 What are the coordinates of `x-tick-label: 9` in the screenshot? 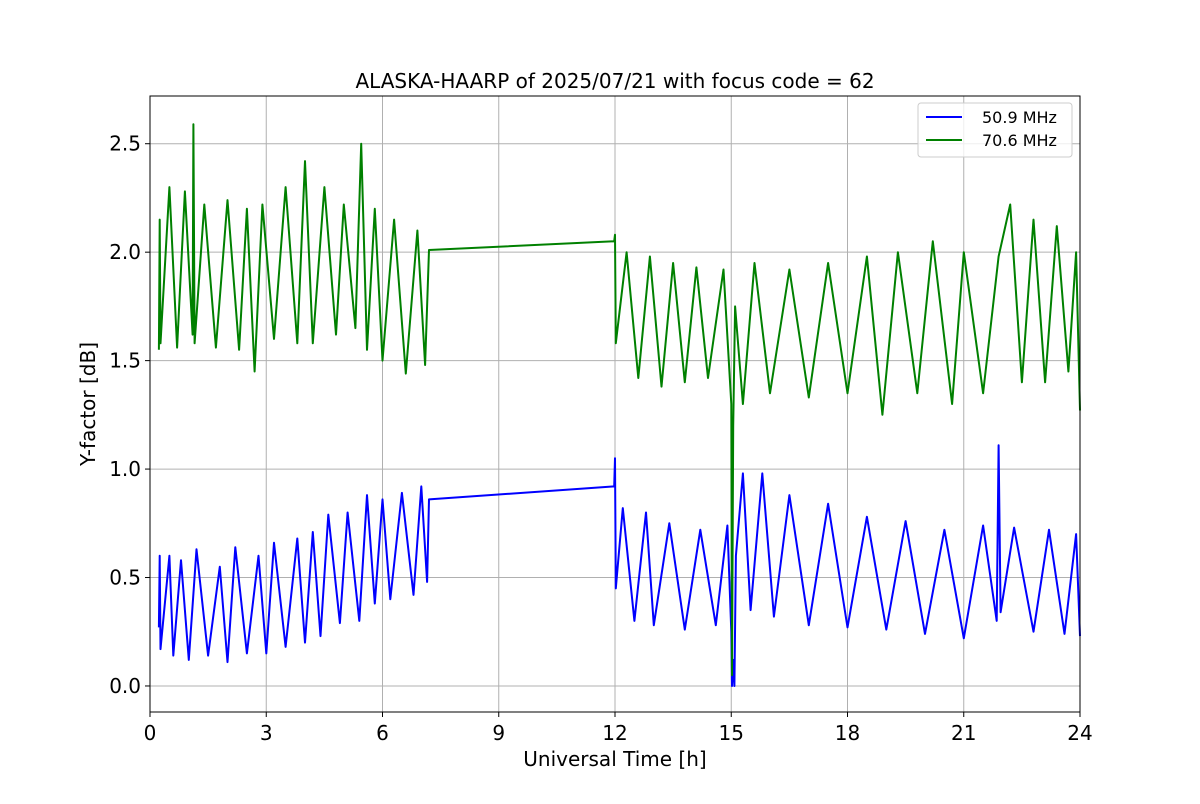 It's located at (498, 733).